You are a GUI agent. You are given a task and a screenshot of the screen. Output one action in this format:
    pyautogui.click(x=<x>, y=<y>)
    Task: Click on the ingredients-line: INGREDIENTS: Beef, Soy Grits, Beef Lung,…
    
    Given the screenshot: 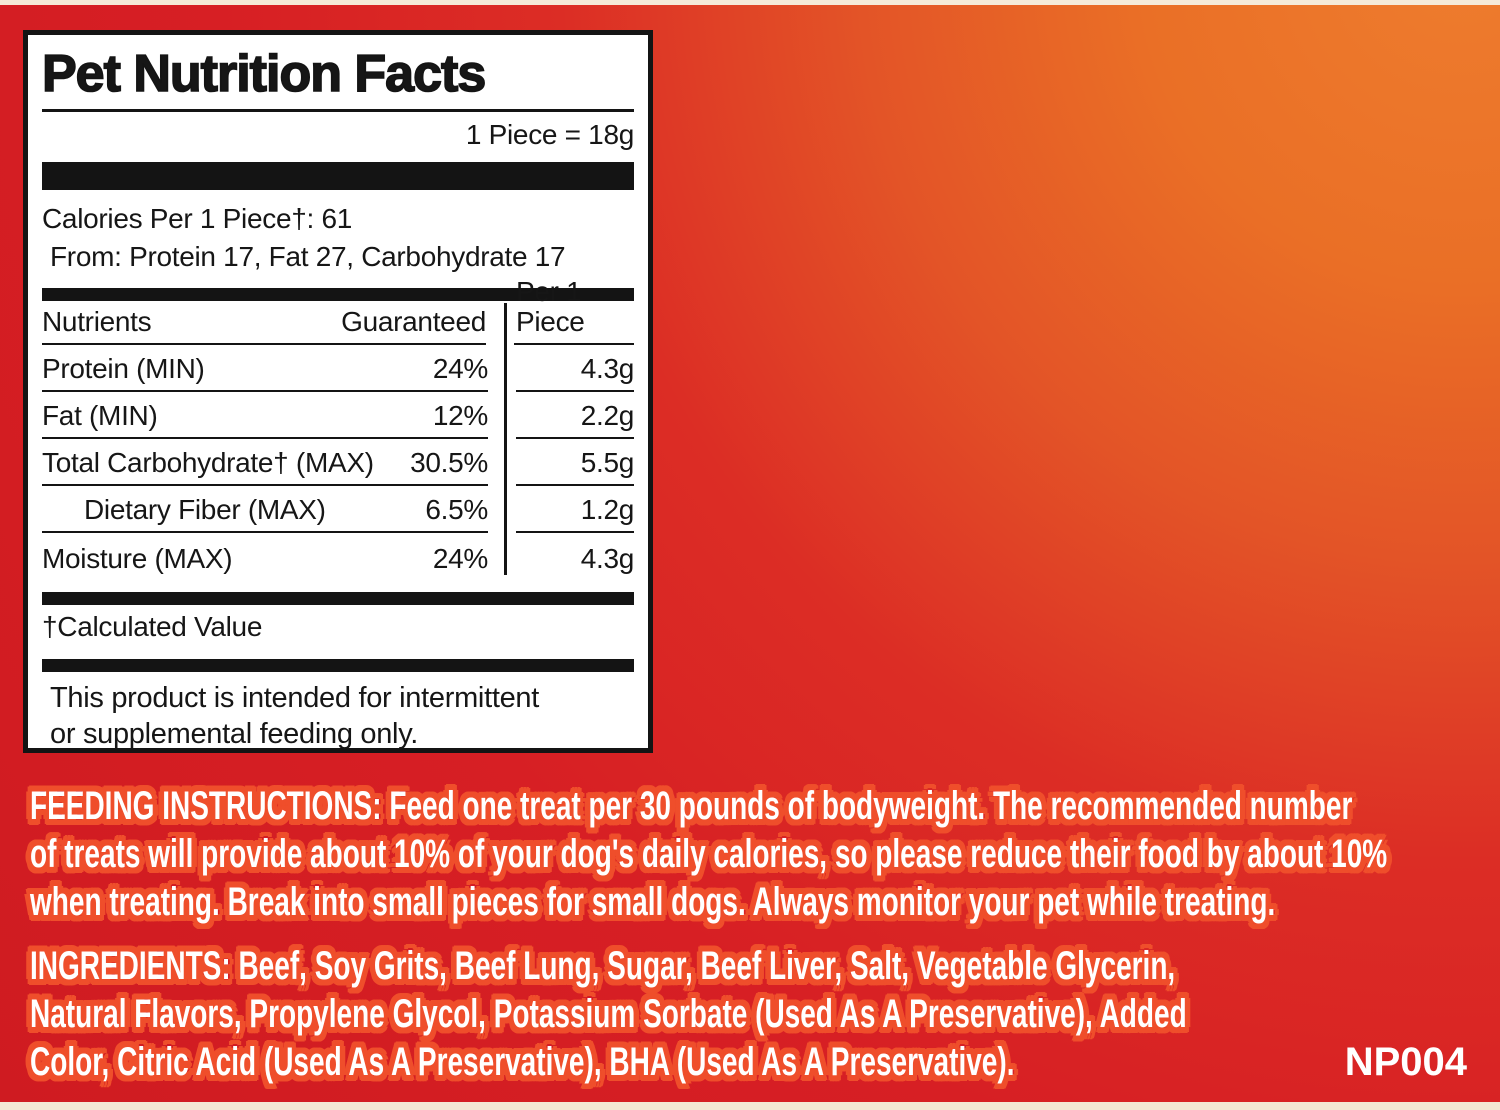 What is the action you would take?
    pyautogui.click(x=603, y=966)
    